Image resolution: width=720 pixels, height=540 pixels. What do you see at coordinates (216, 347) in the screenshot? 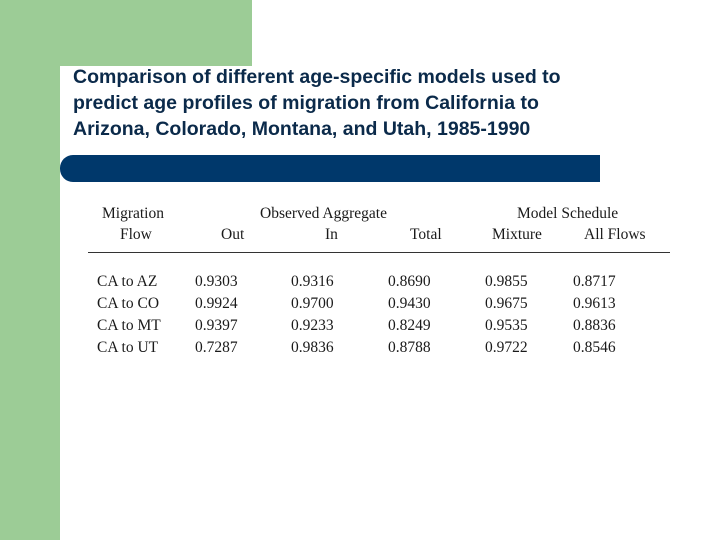
I see `cell-out: 0.7287` at bounding box center [216, 347].